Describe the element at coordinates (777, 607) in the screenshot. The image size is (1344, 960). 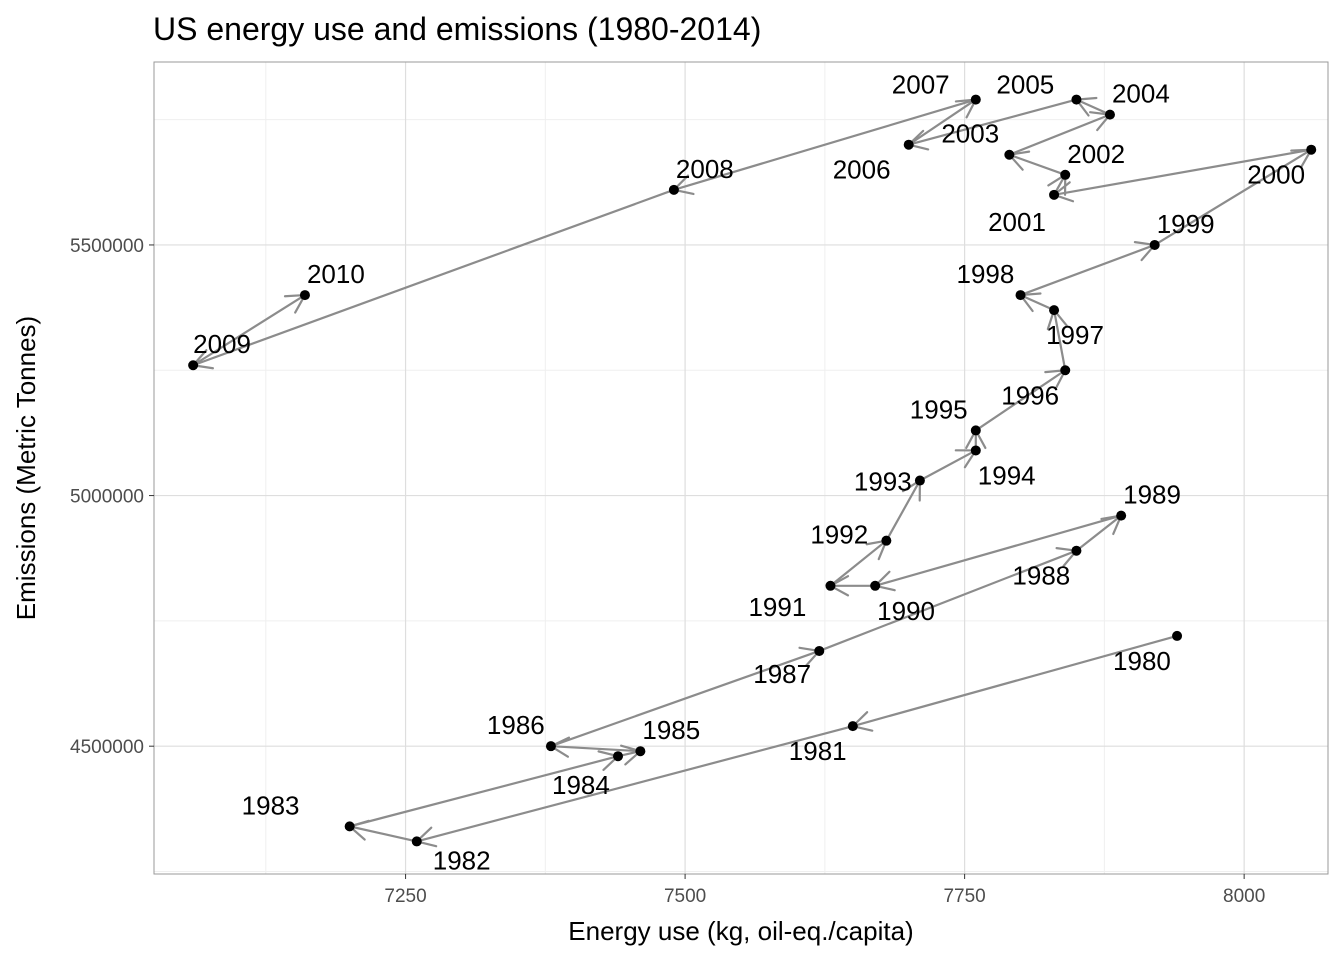
I see `data-label: 1991` at that location.